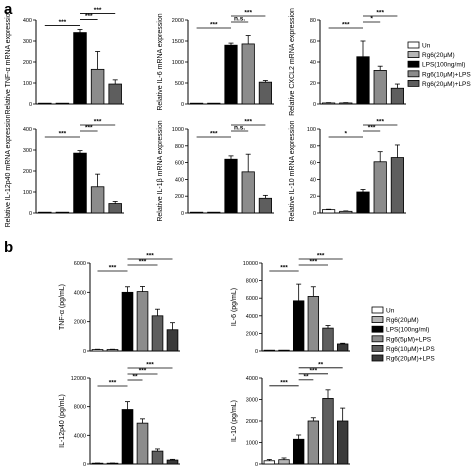 This screenshot has height=467, width=474. I want to click on y-tick-label: 300, so click(27, 42).